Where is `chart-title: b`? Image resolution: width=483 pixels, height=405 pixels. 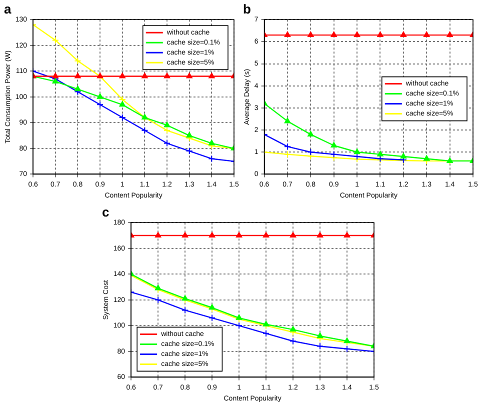 chart-title: b is located at coordinates (247, 8).